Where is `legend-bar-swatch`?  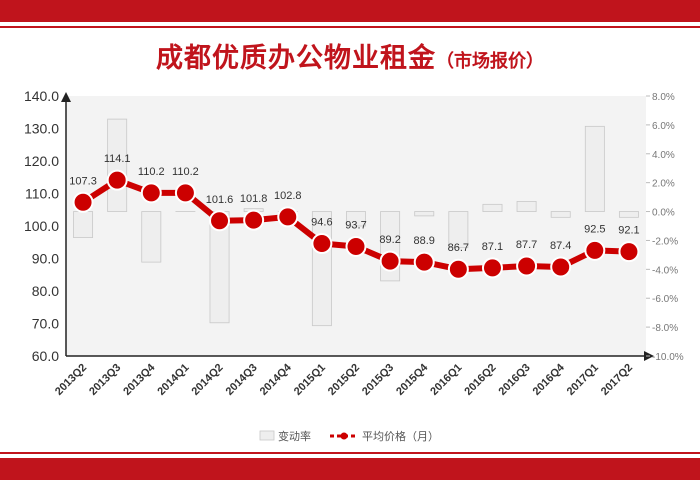
legend-bar-swatch is located at coordinates (267, 435).